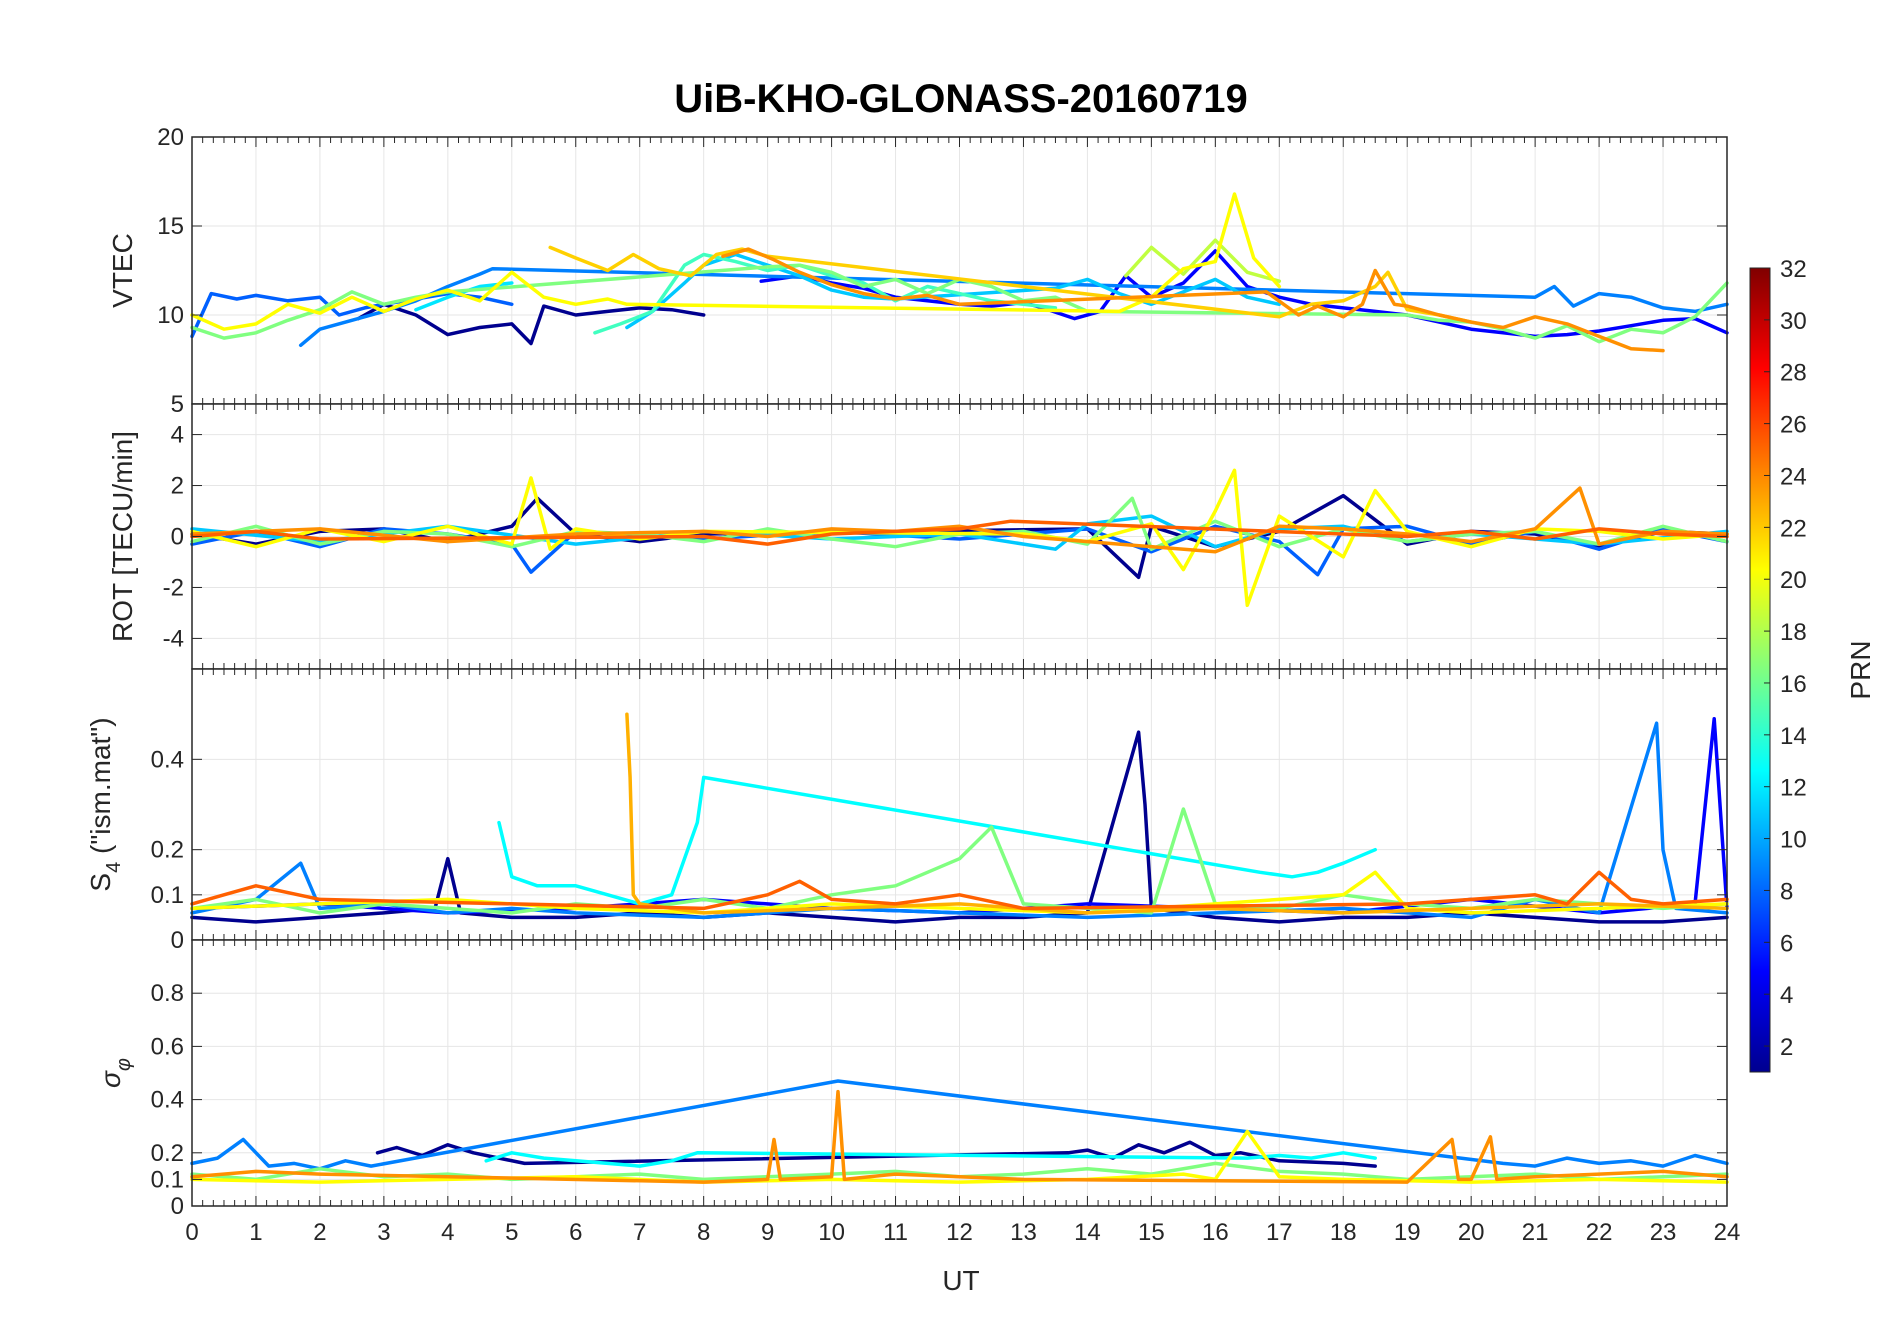  I want to click on y-axis-label-rest: ("ism.mat"), so click(100, 789).